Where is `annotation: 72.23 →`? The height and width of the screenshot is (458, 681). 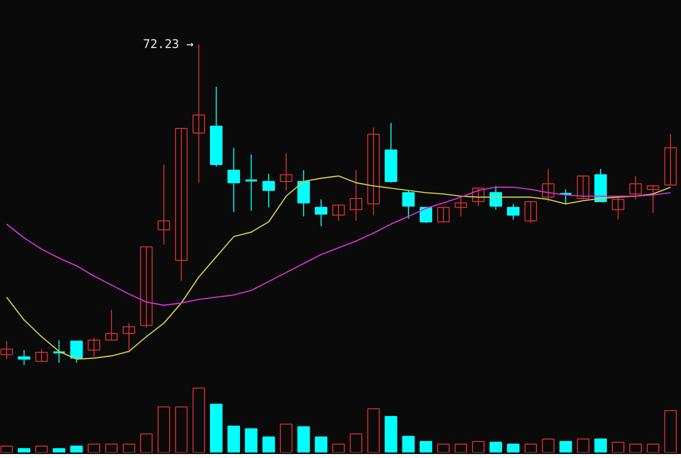 annotation: 72.23 → is located at coordinates (168, 44).